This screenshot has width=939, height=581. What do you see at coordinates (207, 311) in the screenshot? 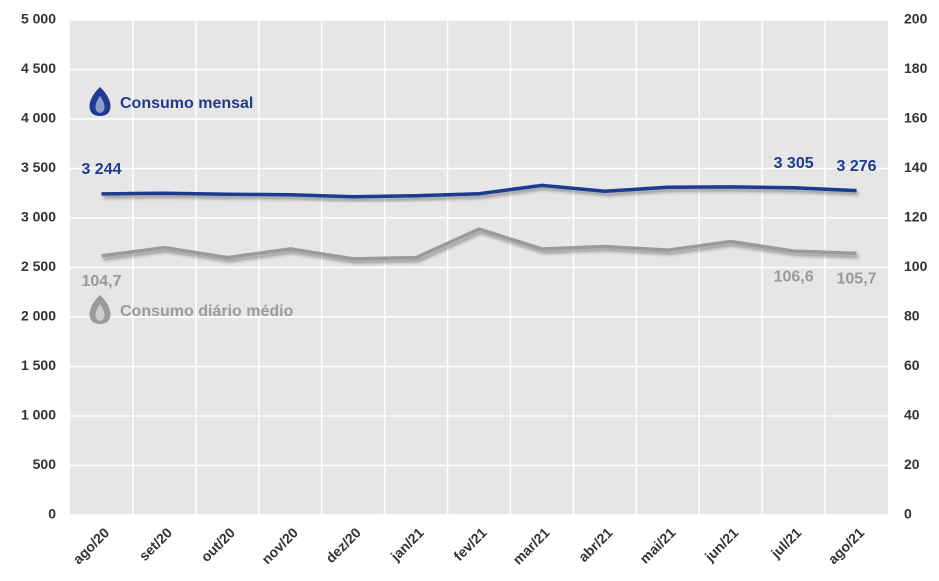
I see `legend-label: Consumo diário médio` at bounding box center [207, 311].